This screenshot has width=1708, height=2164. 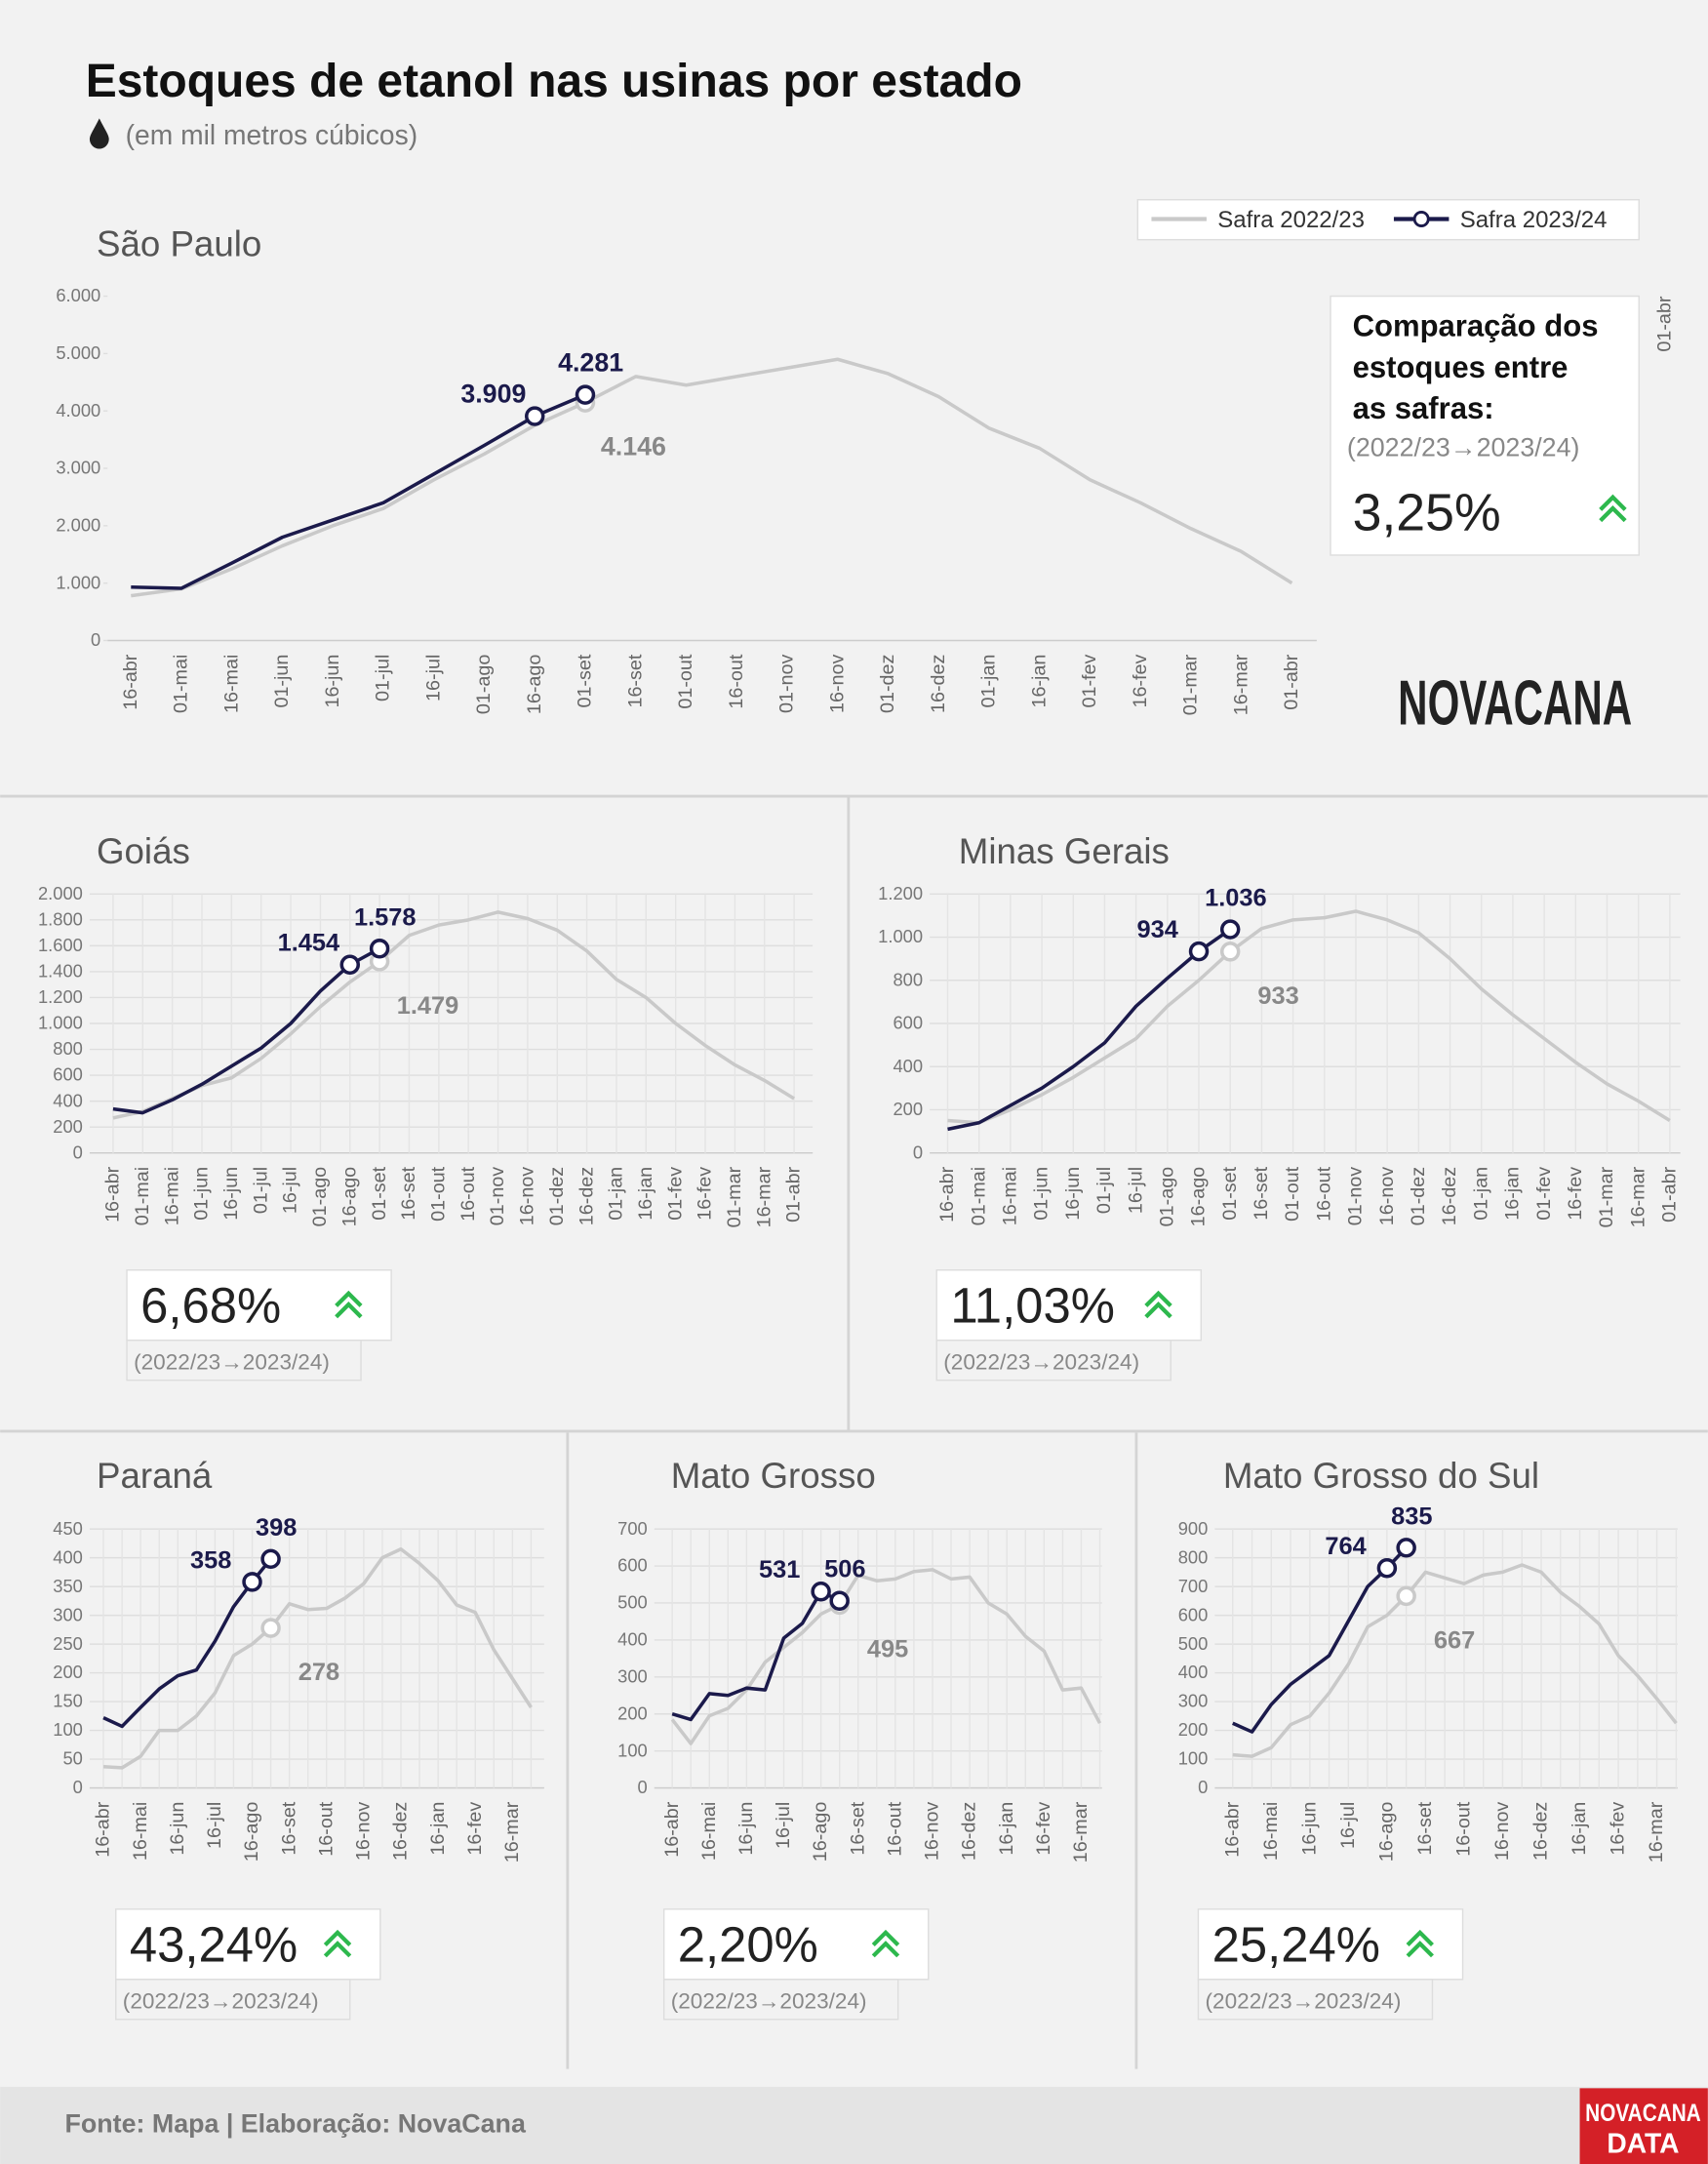 I want to click on data-label: 495, so click(x=887, y=1649).